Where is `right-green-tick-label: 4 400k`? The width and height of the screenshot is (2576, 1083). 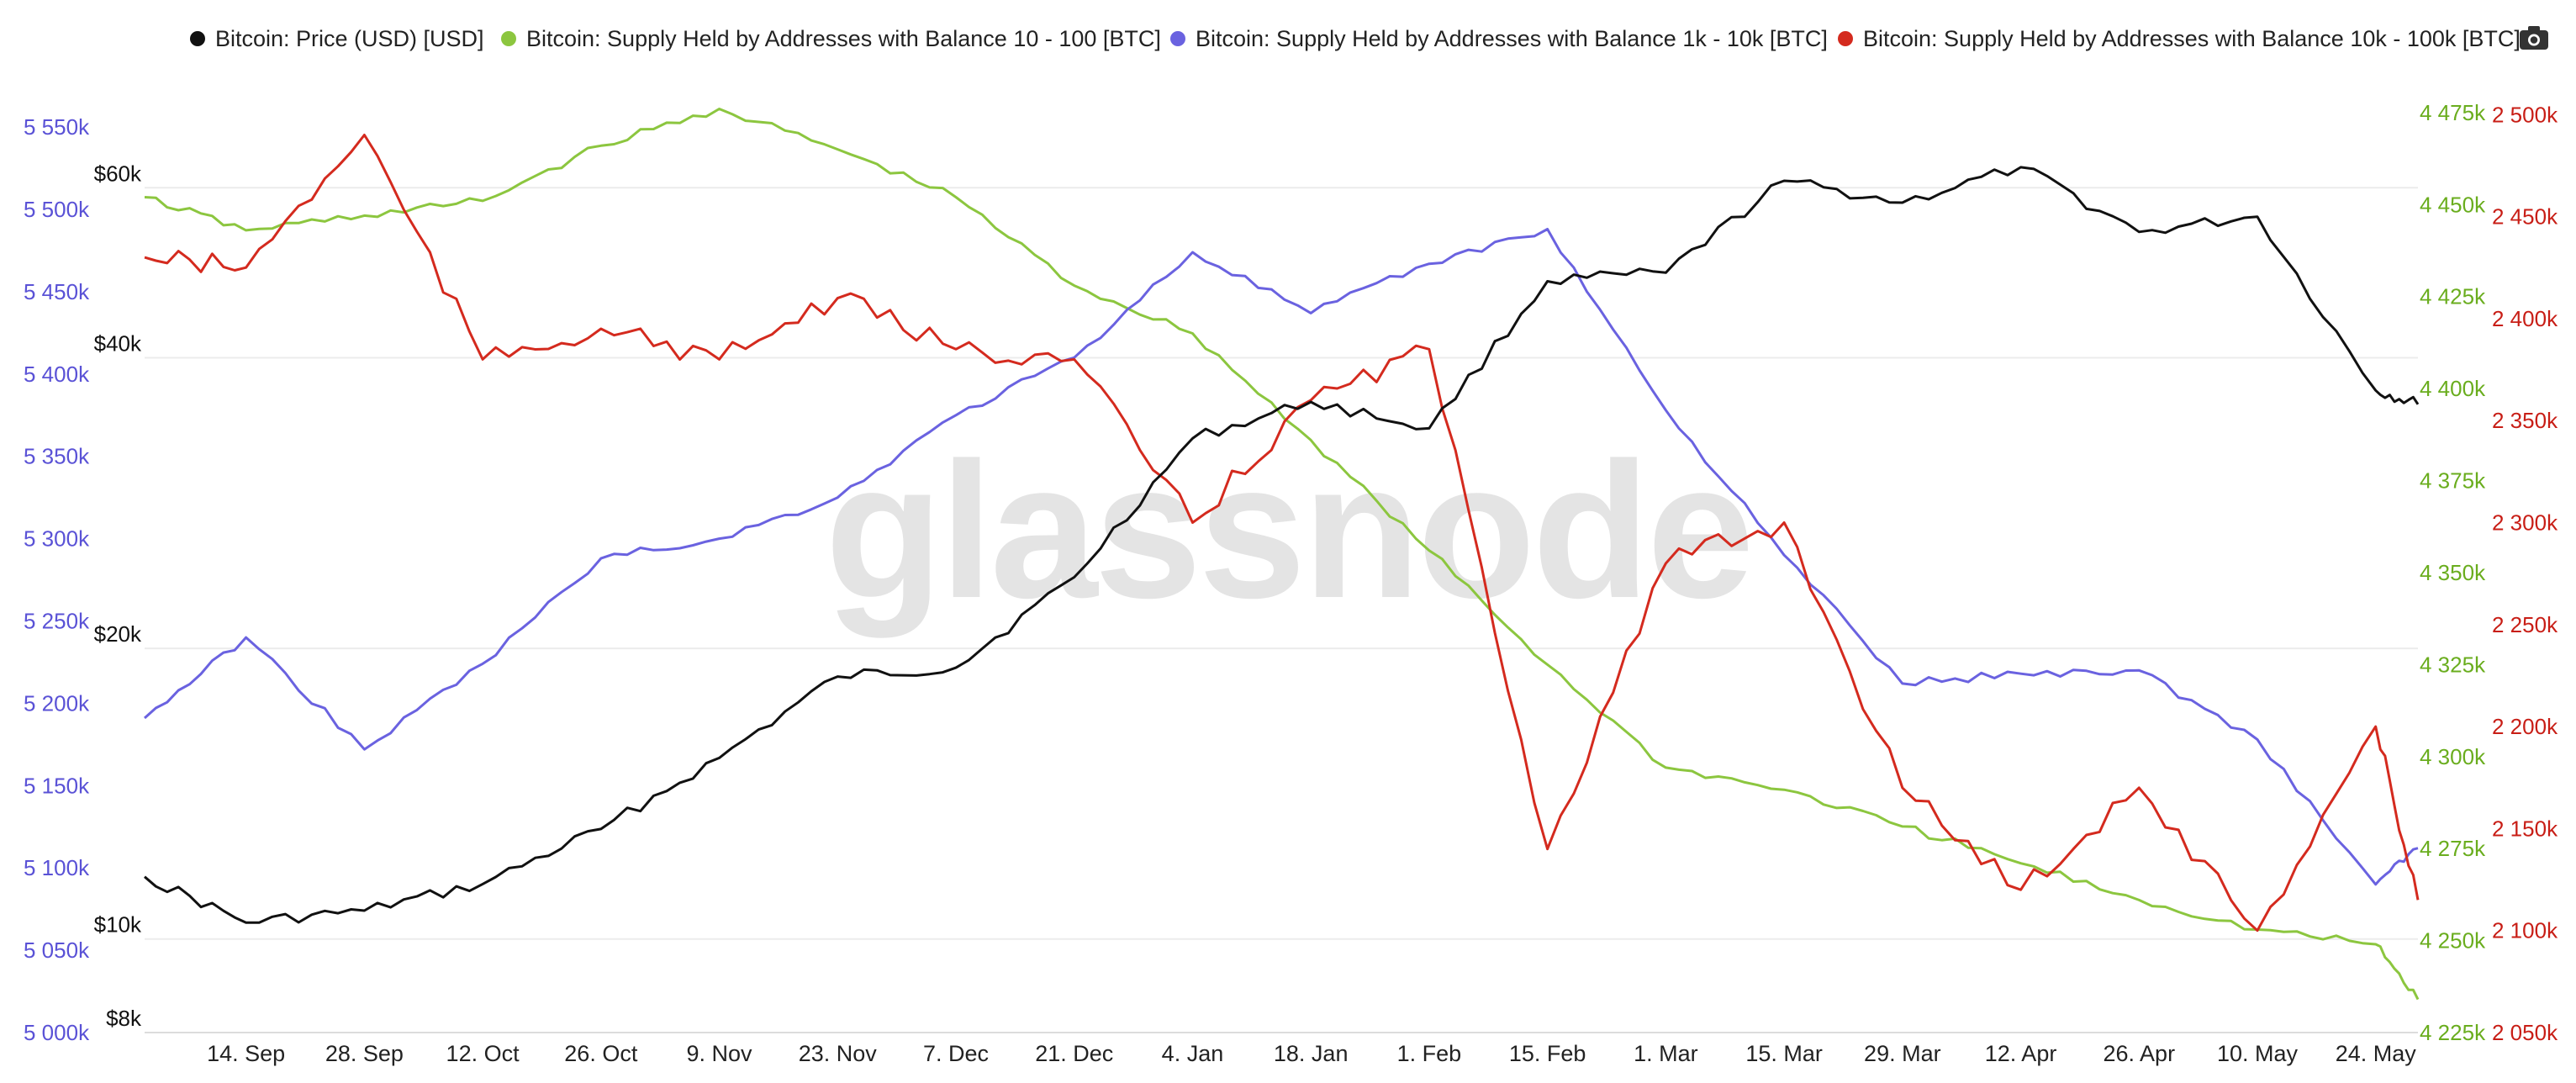
right-green-tick-label: 4 400k is located at coordinates (2453, 388).